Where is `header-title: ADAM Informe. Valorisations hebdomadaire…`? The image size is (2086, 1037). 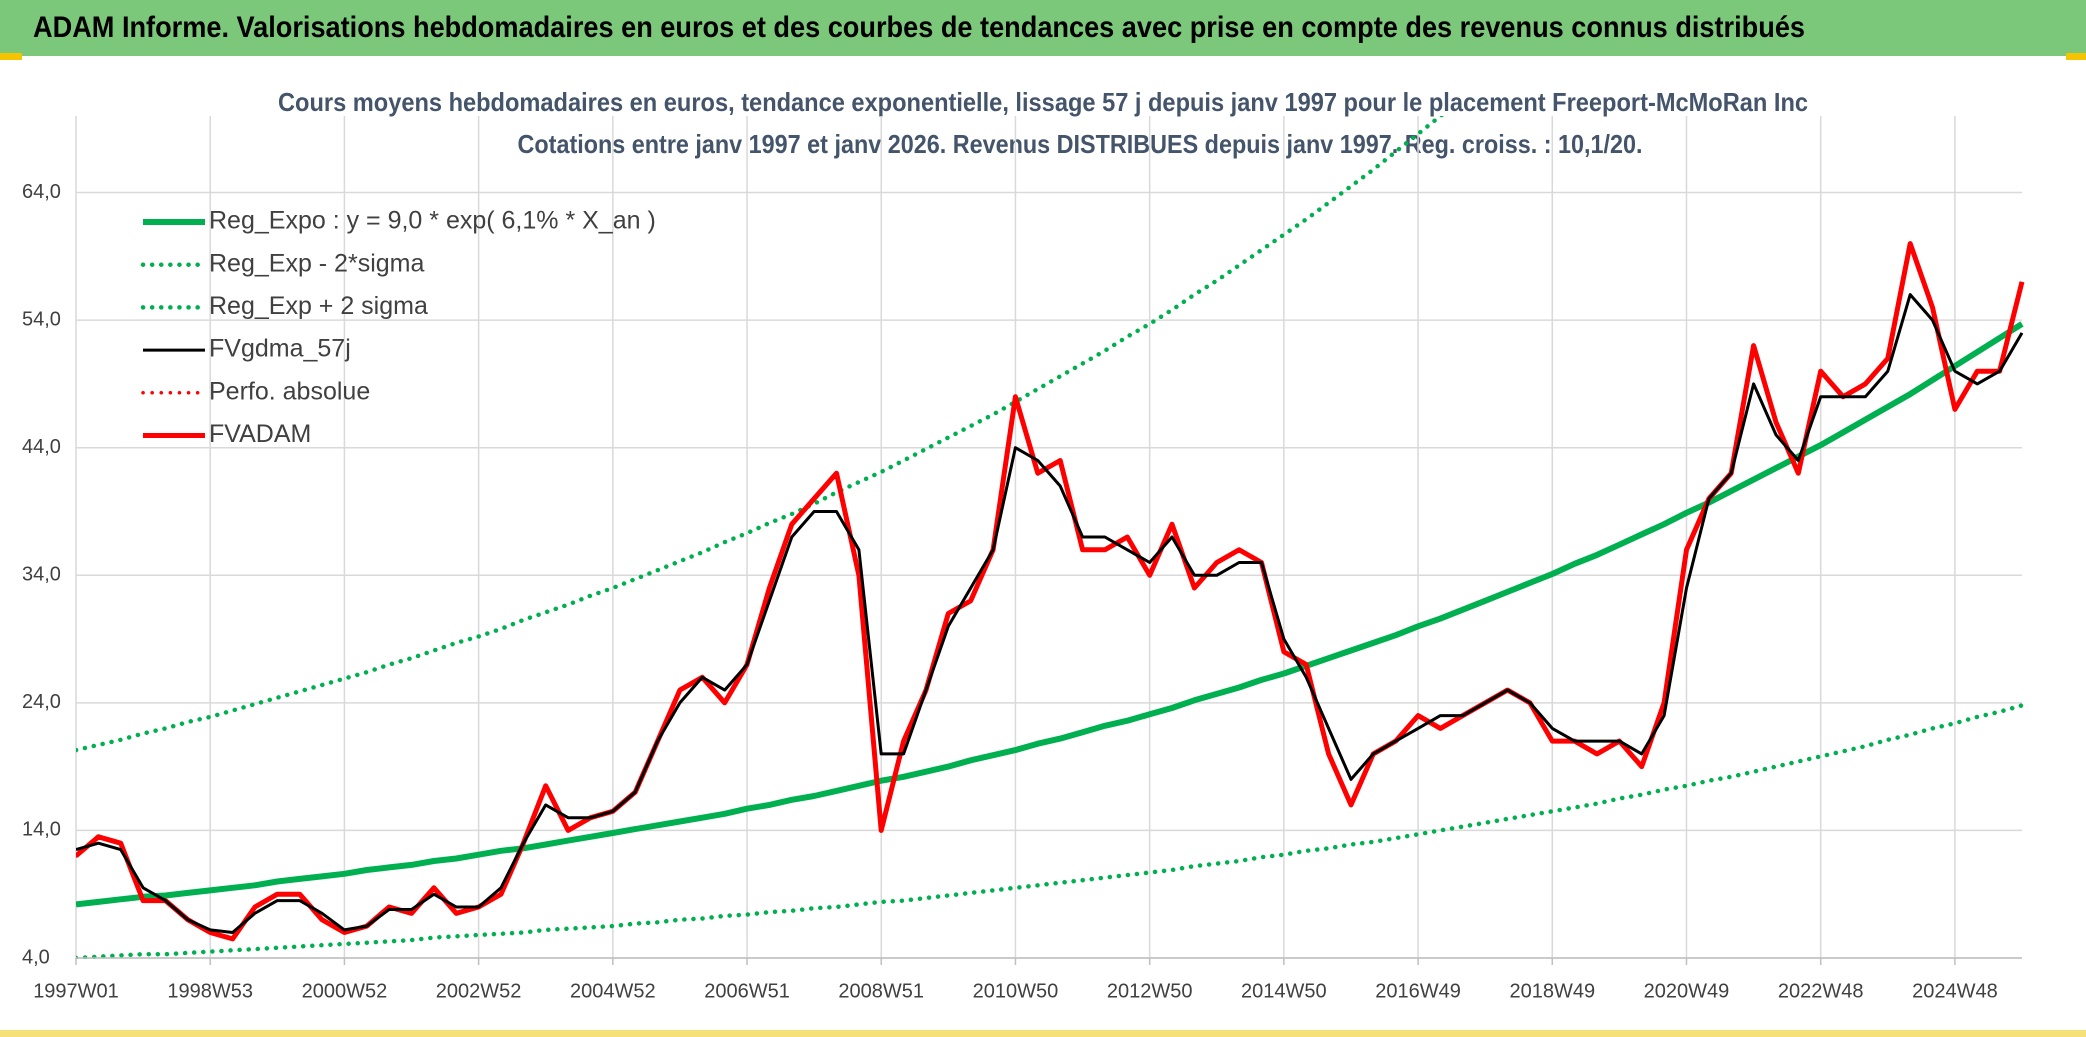 header-title: ADAM Informe. Valorisations hebdomadaire… is located at coordinates (919, 27).